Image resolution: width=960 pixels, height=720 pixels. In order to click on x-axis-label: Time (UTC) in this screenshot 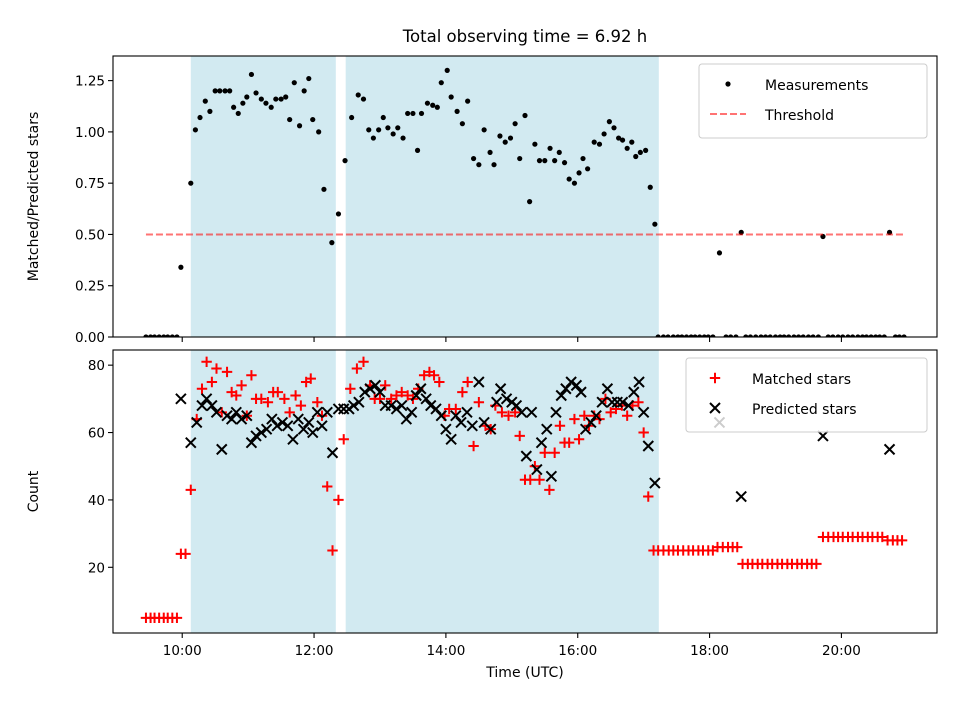, I will do `click(524, 673)`.